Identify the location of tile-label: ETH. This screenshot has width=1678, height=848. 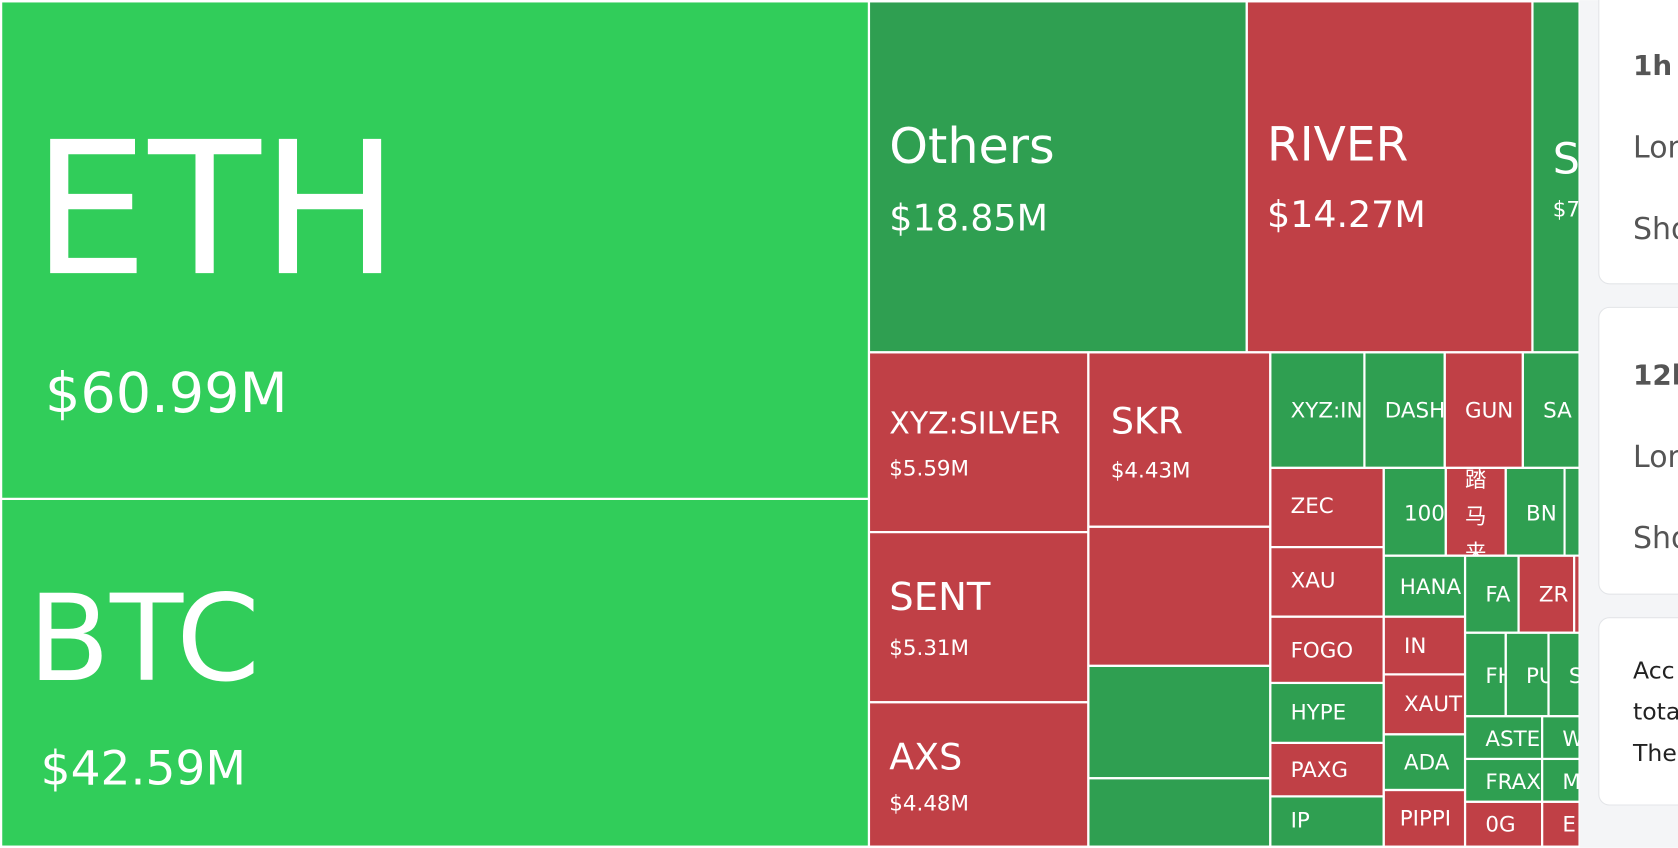
(215, 210).